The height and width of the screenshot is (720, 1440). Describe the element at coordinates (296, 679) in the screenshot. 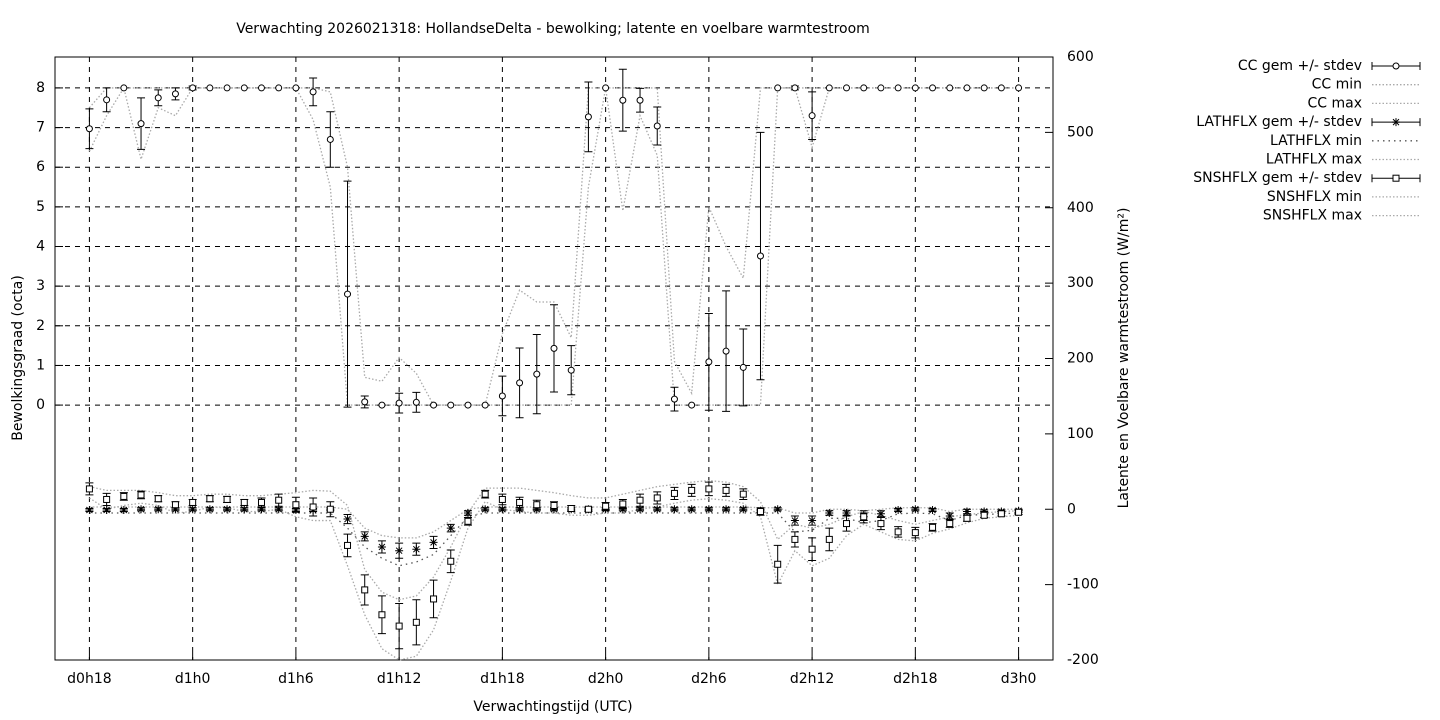

I see `x-tick-label: d1h6` at that location.